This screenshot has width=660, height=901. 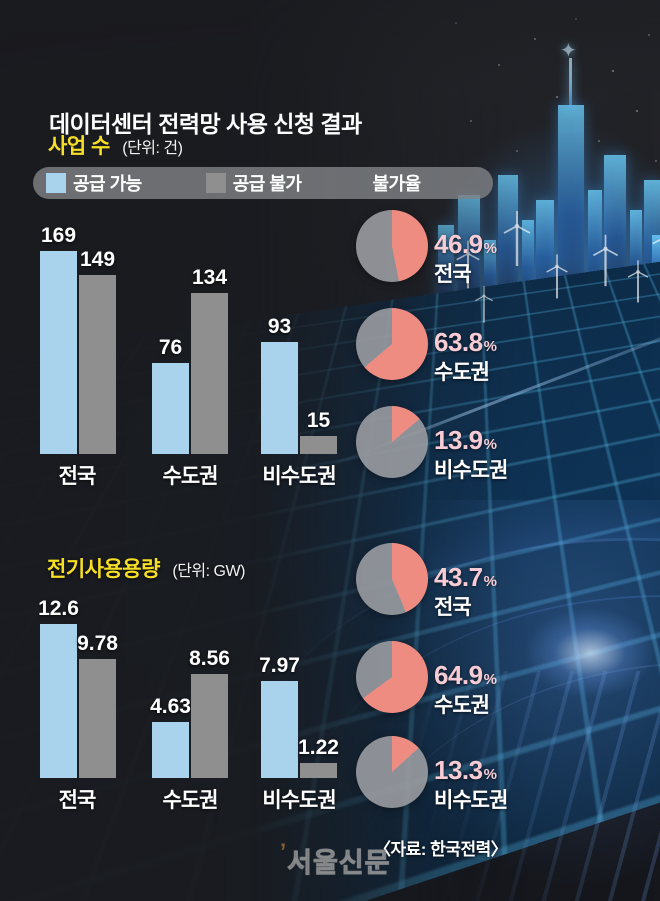 I want to click on pie-percent-value: 43.7, so click(x=458, y=577).